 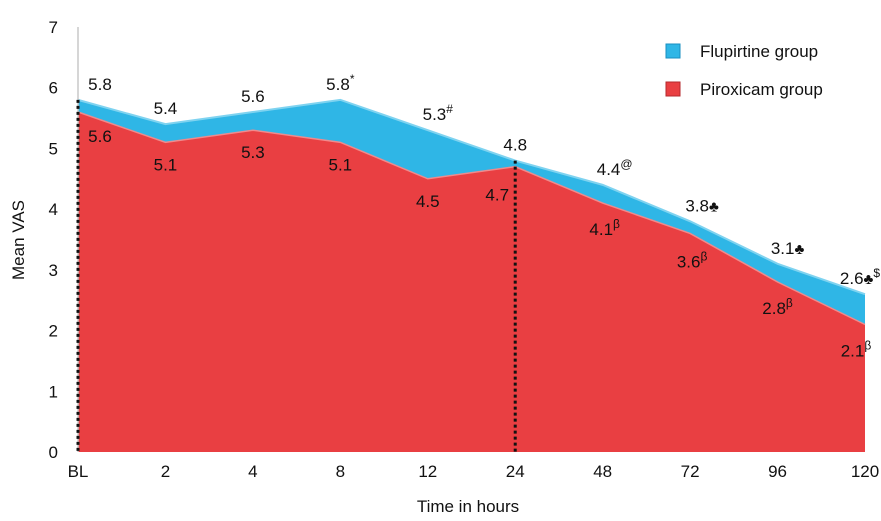 What do you see at coordinates (427, 471) in the screenshot?
I see `x-tick-label: 12` at bounding box center [427, 471].